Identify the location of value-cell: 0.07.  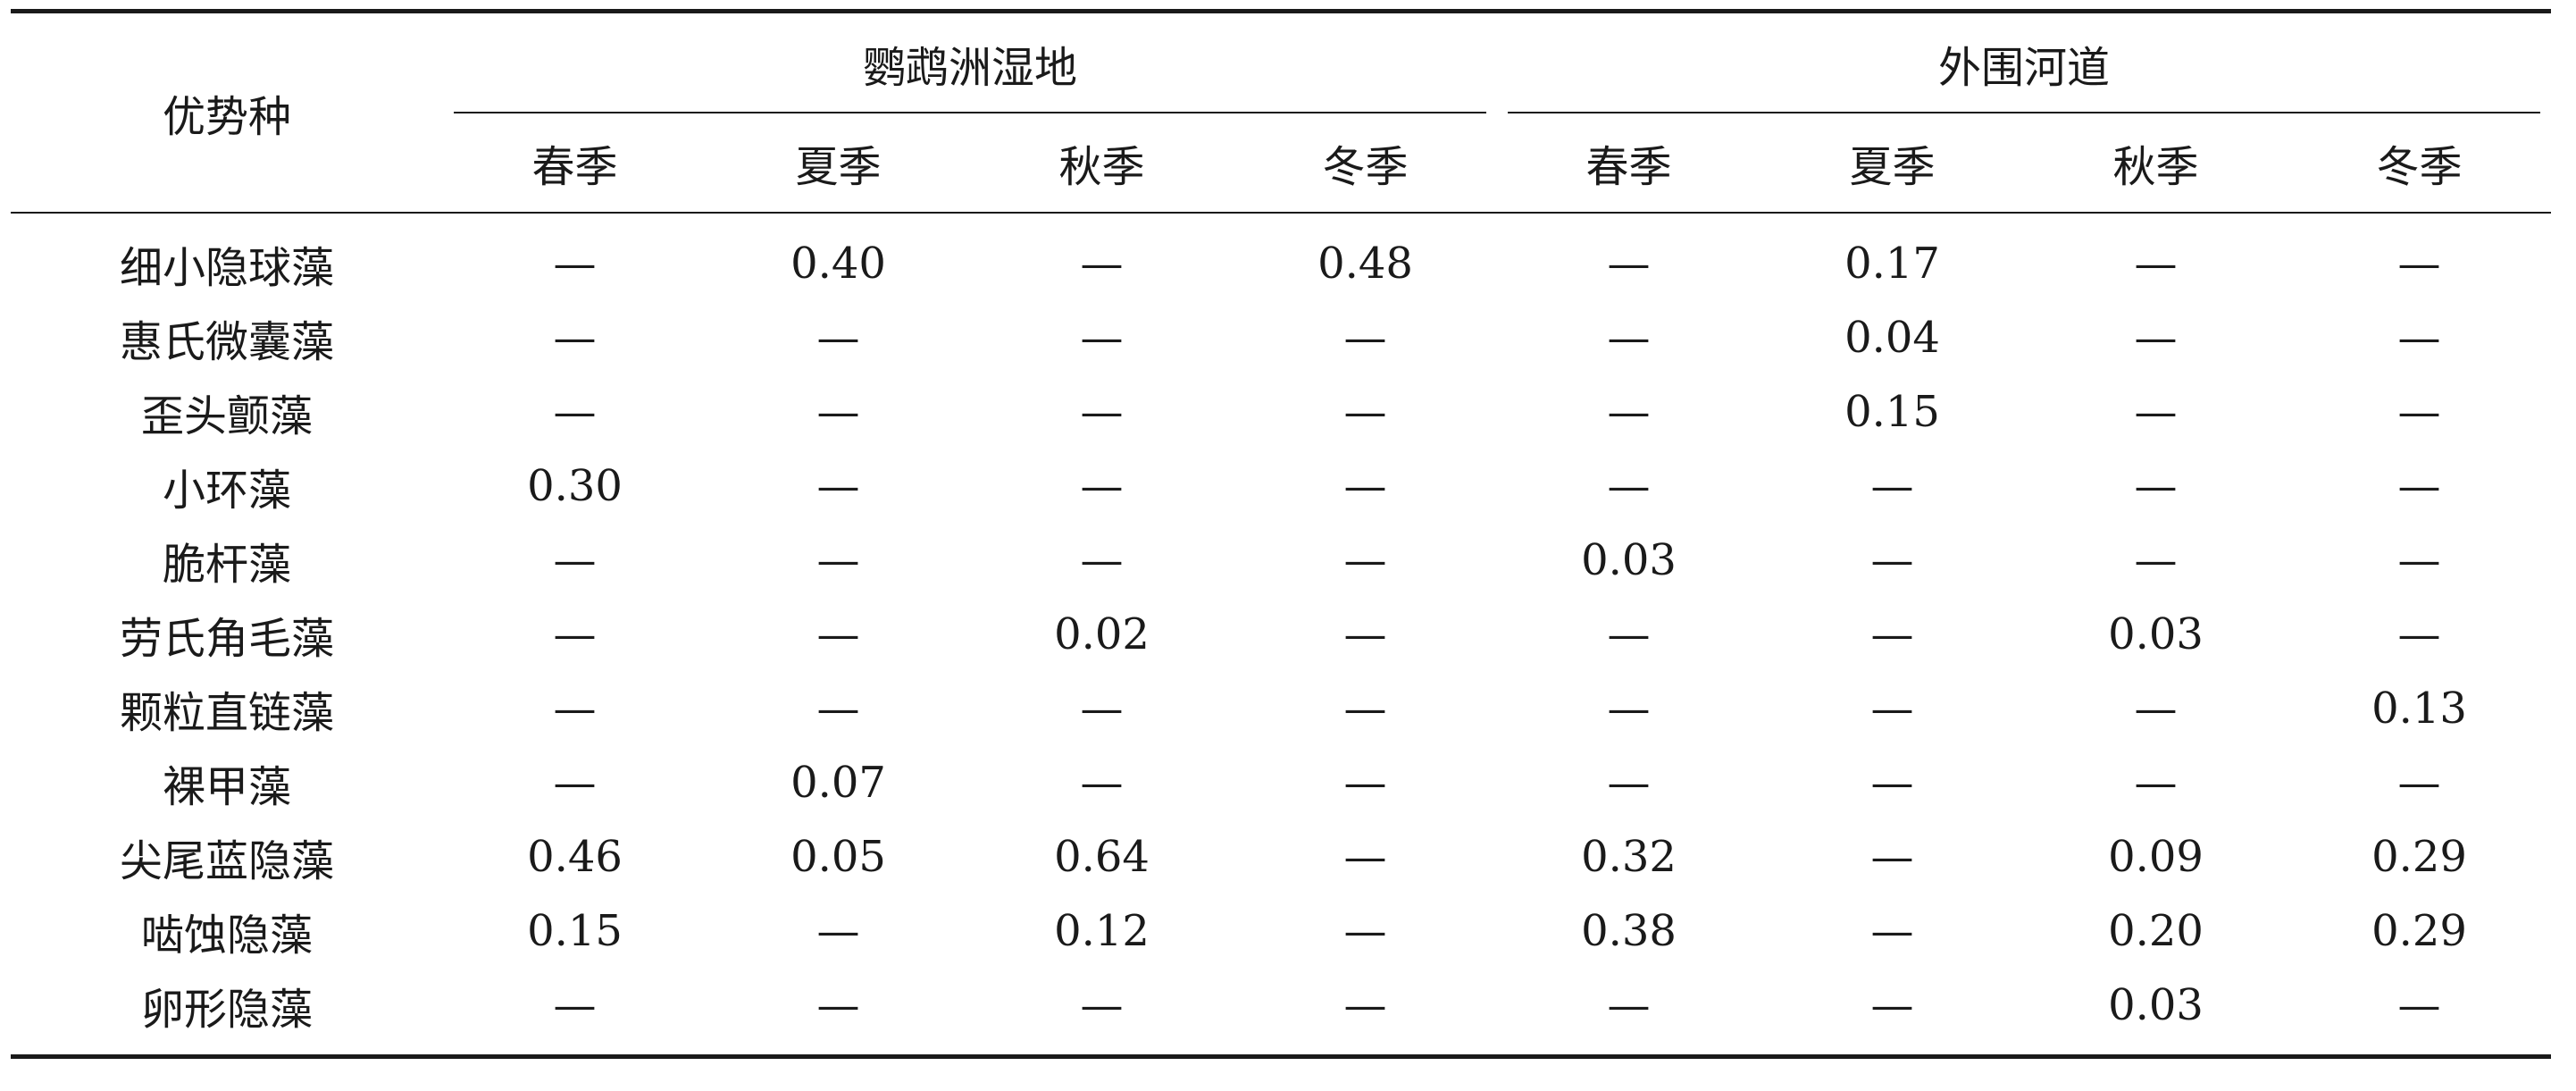
(838, 782).